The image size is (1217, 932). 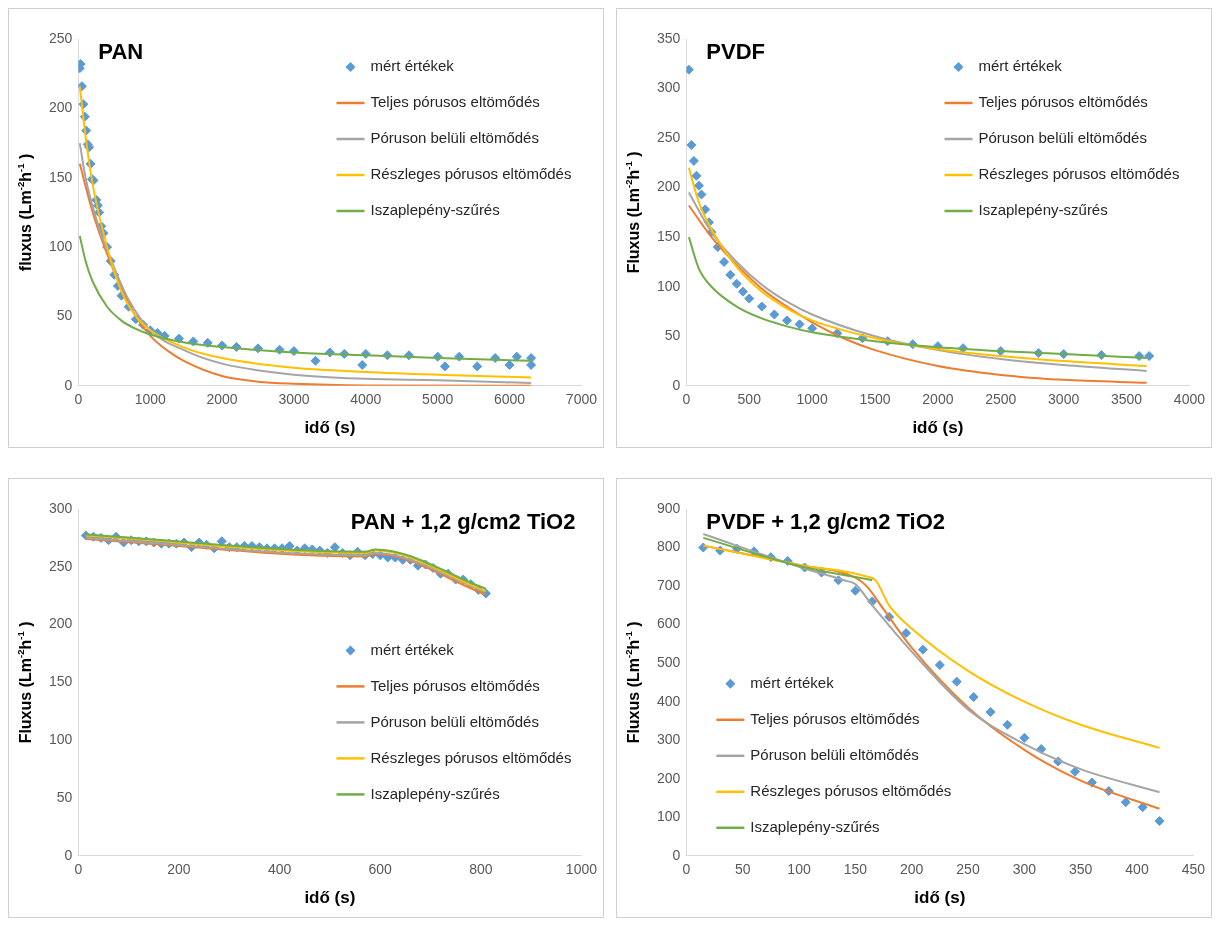 I want to click on x-tick-label: 2500, so click(x=1001, y=399).